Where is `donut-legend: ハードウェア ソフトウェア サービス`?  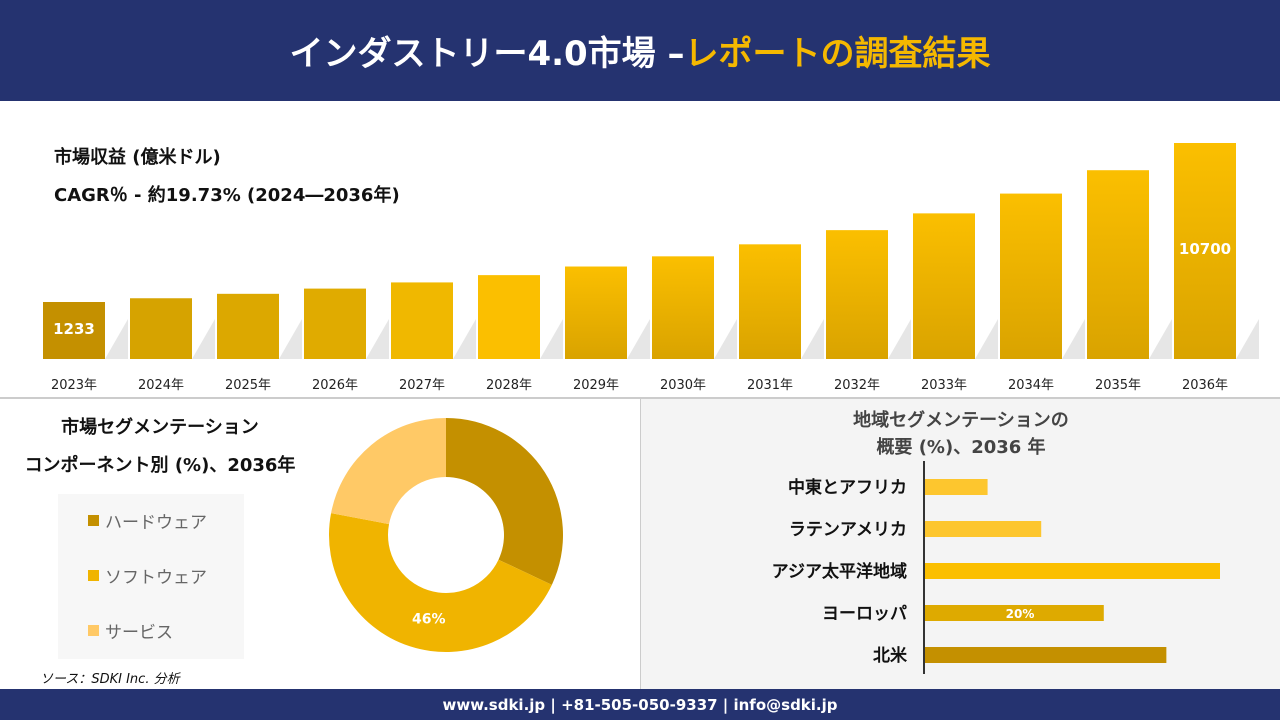
donut-legend: ハードウェア ソフトウェア サービス is located at coordinates (151, 576).